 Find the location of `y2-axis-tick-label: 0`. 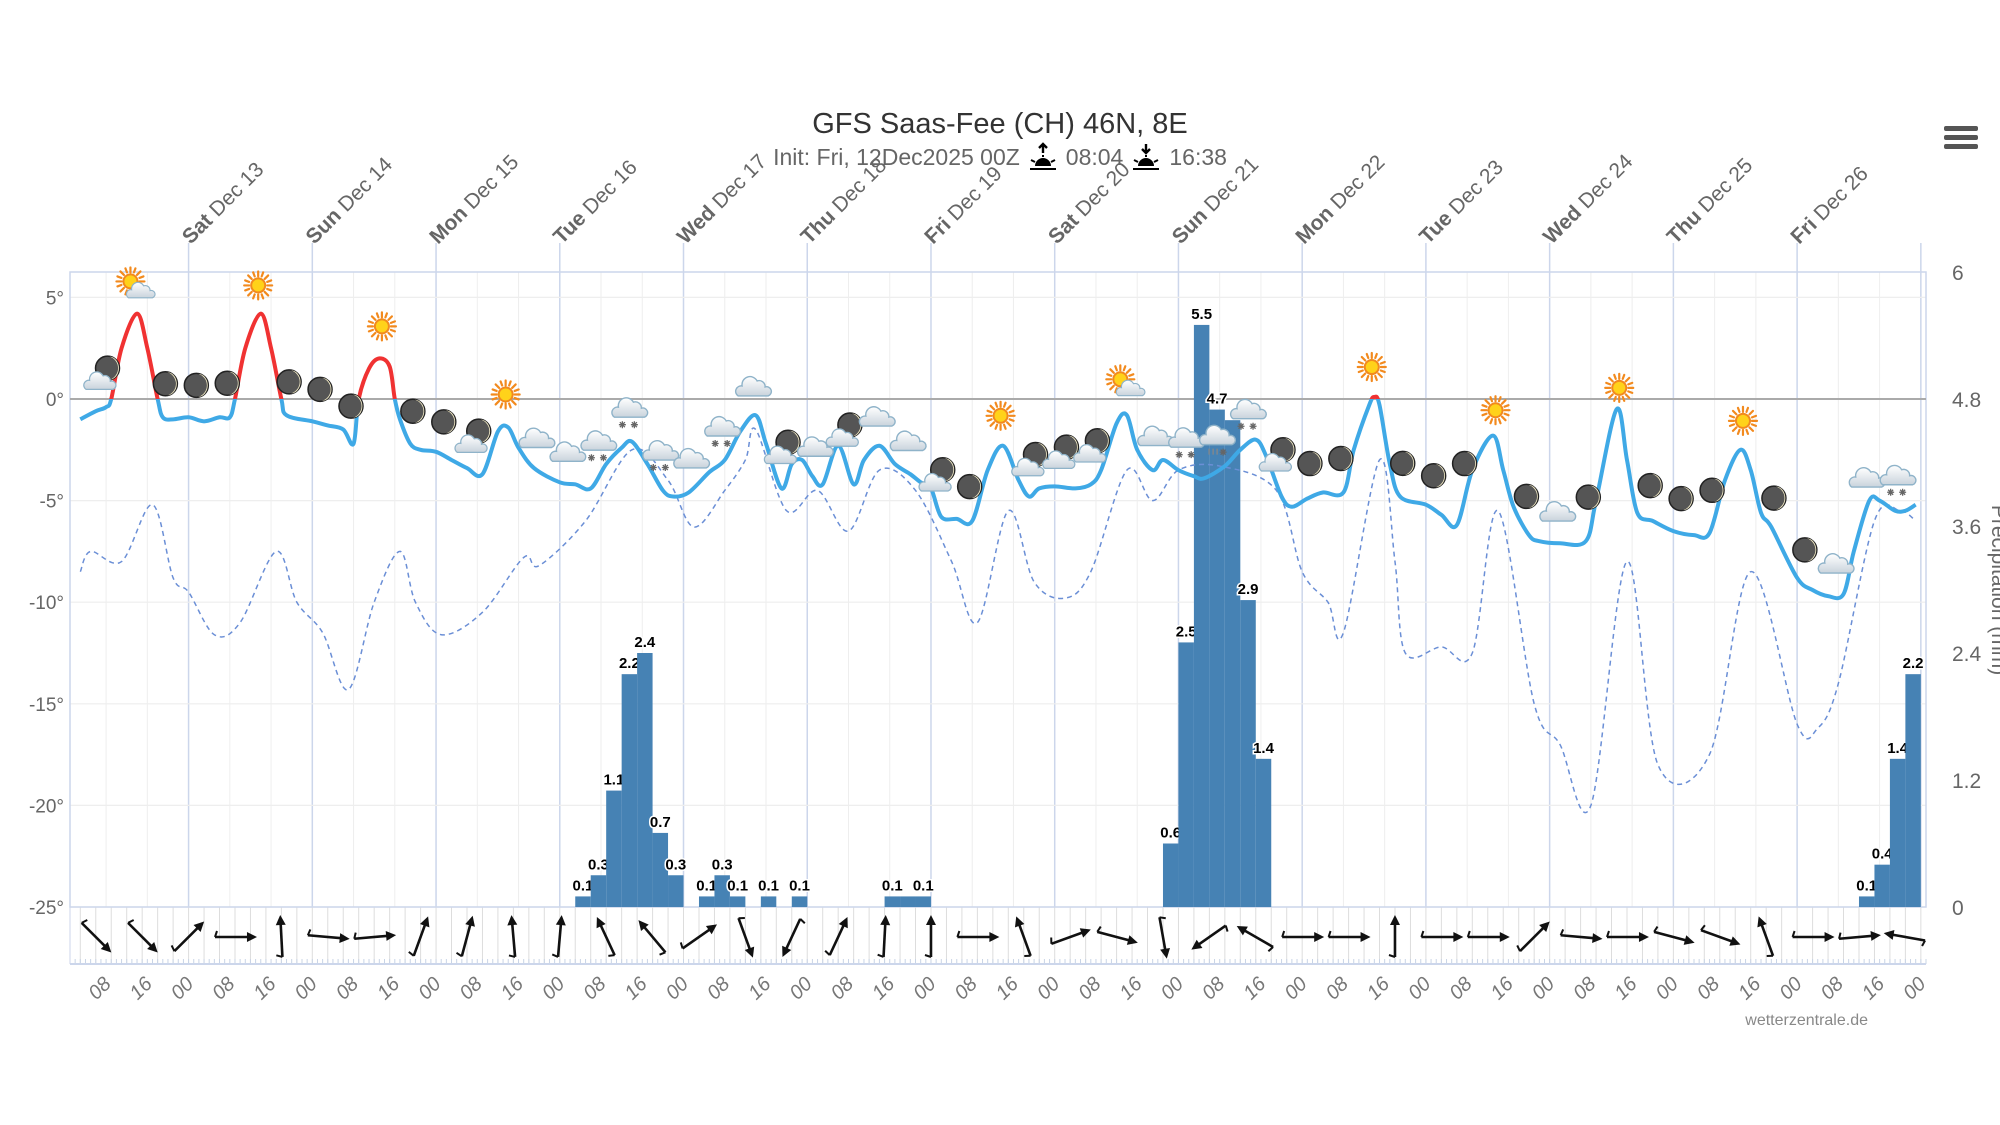

y2-axis-tick-label: 0 is located at coordinates (1958, 908).